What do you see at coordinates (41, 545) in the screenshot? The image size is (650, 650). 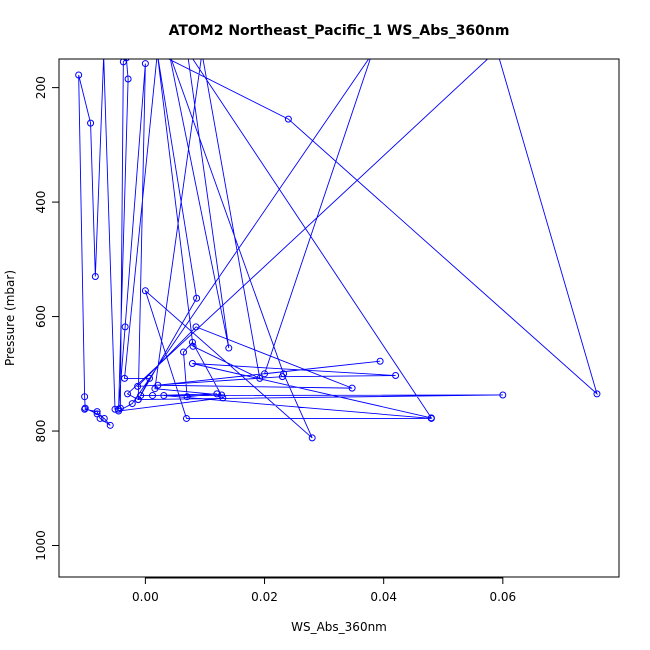 I see `y-tick-label: 1000` at bounding box center [41, 545].